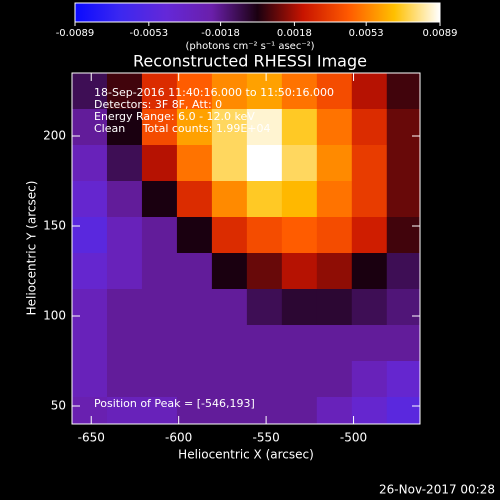 The width and height of the screenshot is (500, 500). Describe the element at coordinates (91, 438) in the screenshot. I see `x-tick-label: -650` at that location.